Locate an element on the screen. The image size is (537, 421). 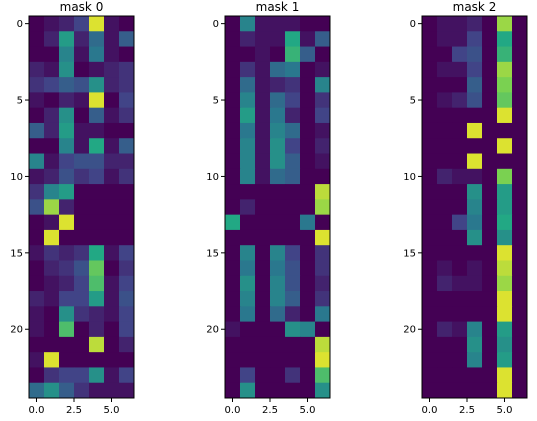
x-tick-label: 5.0 is located at coordinates (308, 410).